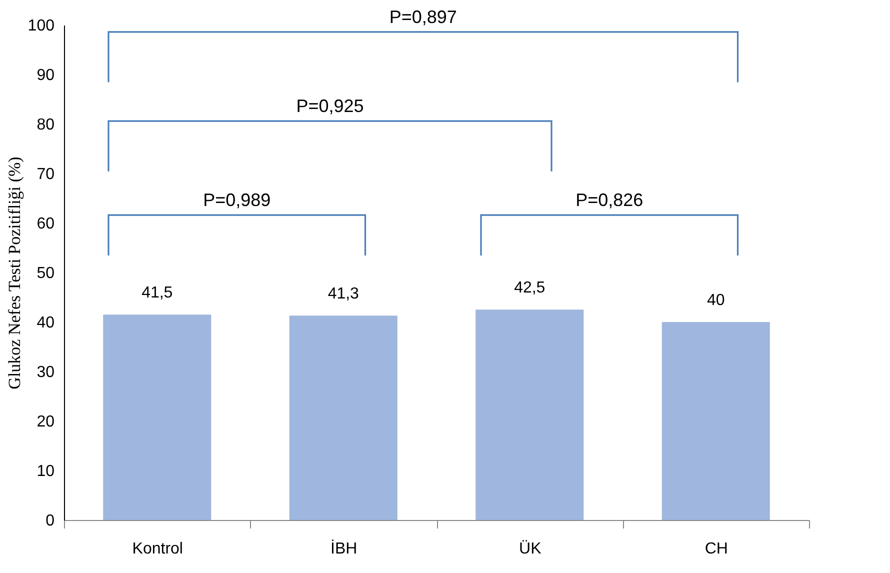 The width and height of the screenshot is (890, 573). I want to click on y-tick-label: 10, so click(45, 471).